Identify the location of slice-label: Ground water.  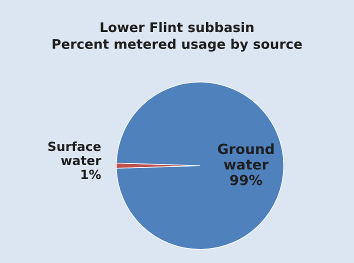
(246, 156).